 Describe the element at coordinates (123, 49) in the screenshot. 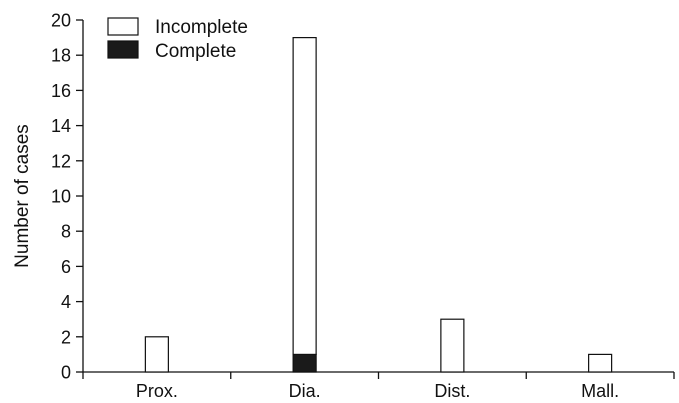

I see `legend-swatch-complete` at that location.